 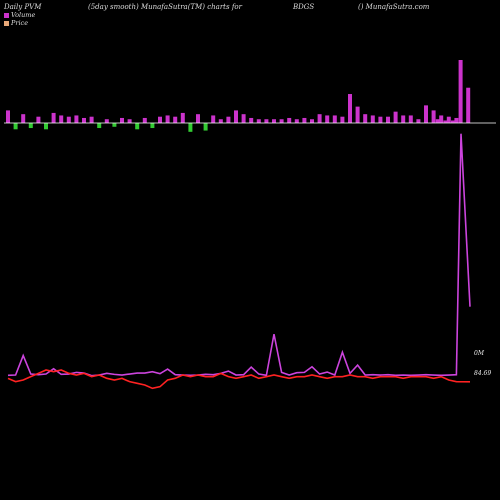 I want to click on legend-price-label: Price, so click(x=20, y=23).